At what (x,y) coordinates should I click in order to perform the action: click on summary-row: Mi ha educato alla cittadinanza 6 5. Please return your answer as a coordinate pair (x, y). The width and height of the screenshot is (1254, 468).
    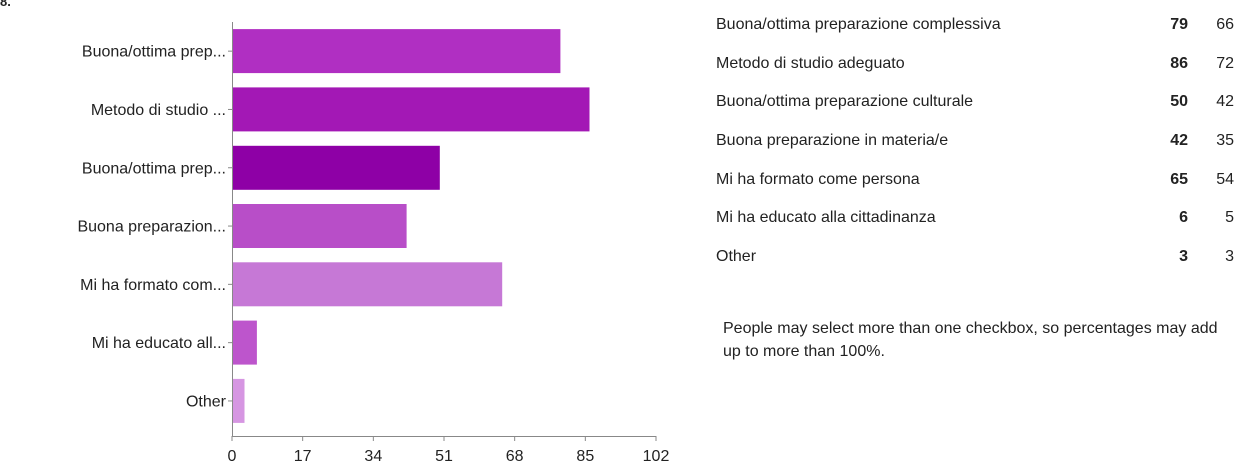
    Looking at the image, I should click on (975, 218).